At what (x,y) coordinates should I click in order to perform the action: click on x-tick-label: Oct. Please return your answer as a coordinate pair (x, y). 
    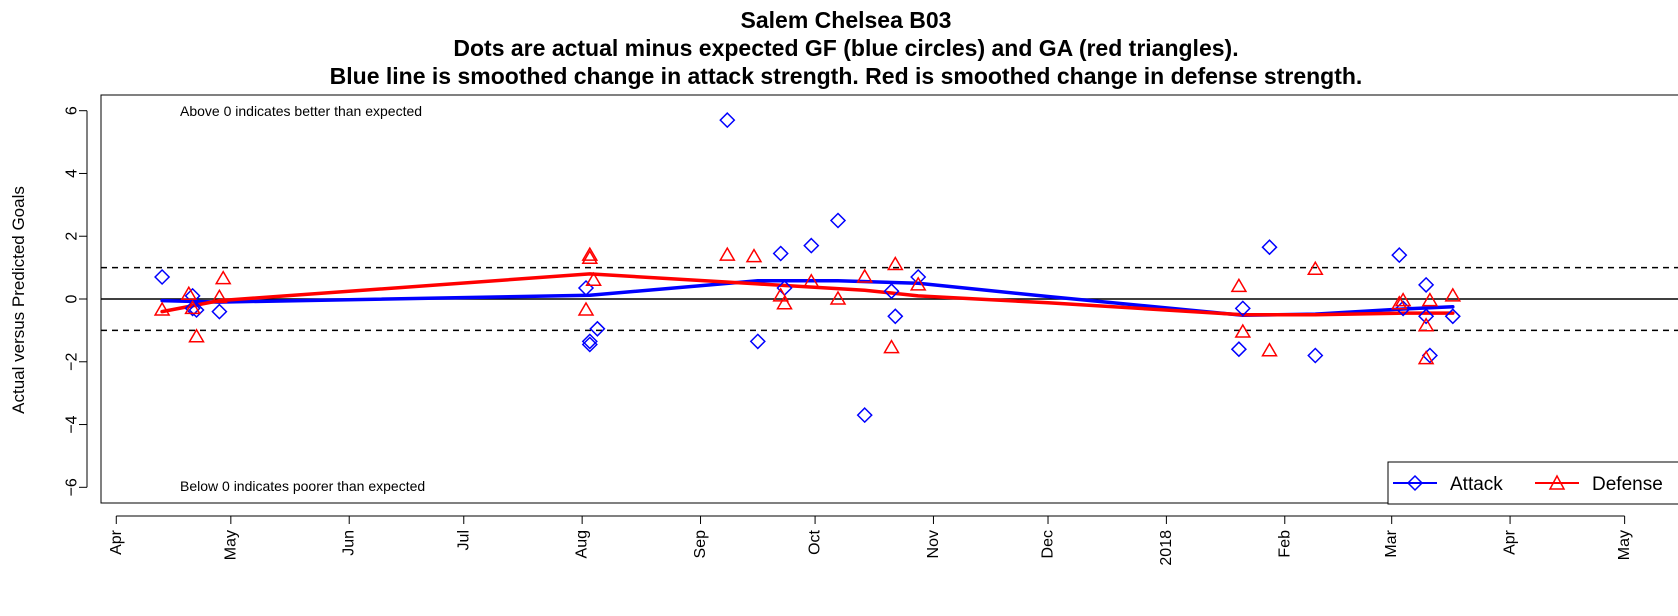
    Looking at the image, I should click on (815, 541).